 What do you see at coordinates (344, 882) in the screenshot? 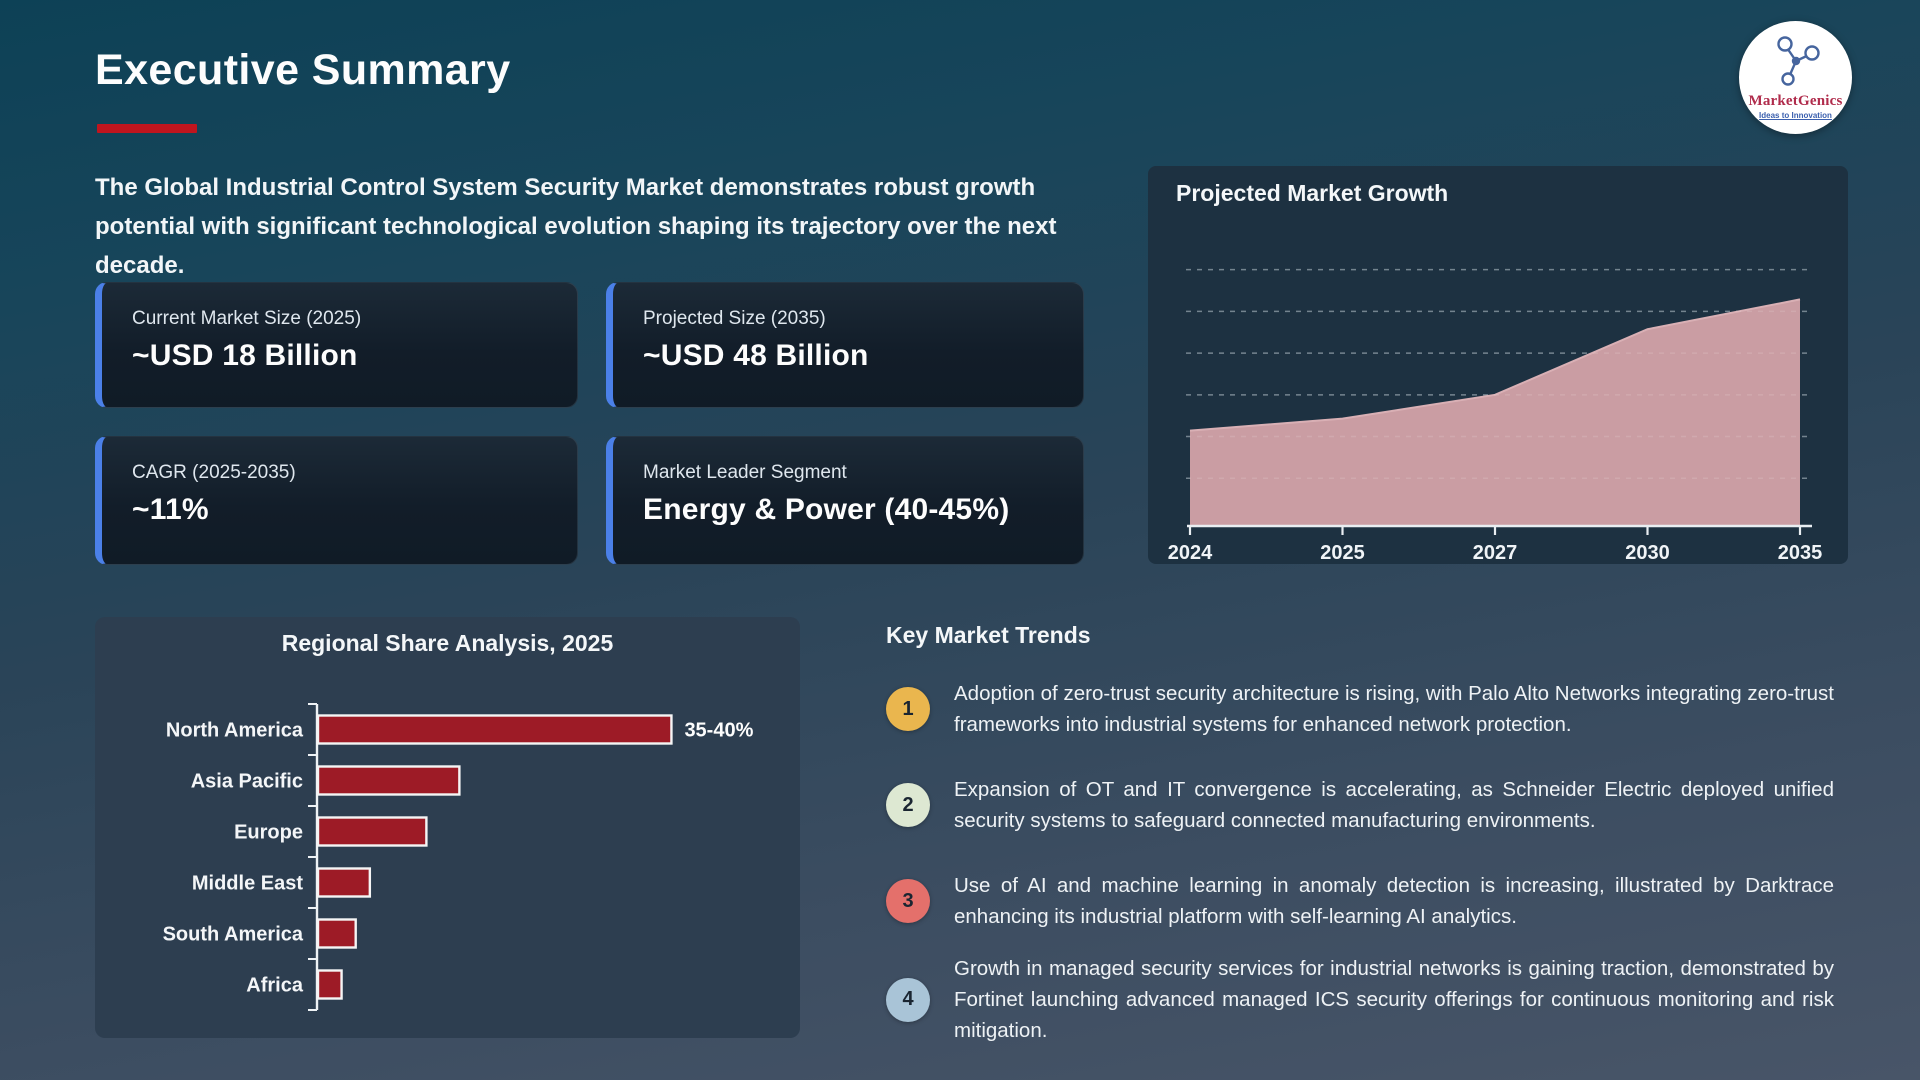
I see `bar-middle-east` at bounding box center [344, 882].